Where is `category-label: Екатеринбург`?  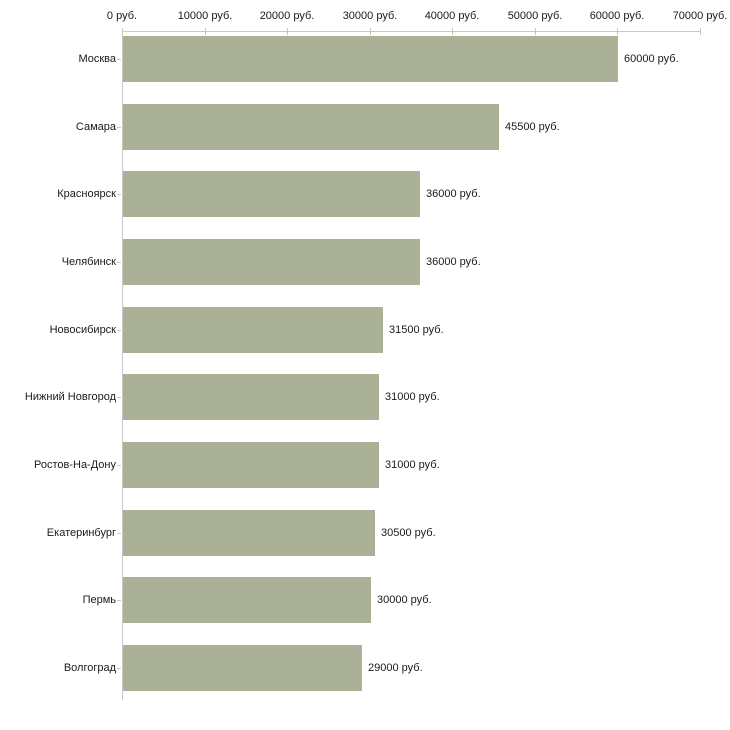 category-label: Екатеринбург is located at coordinates (81, 533).